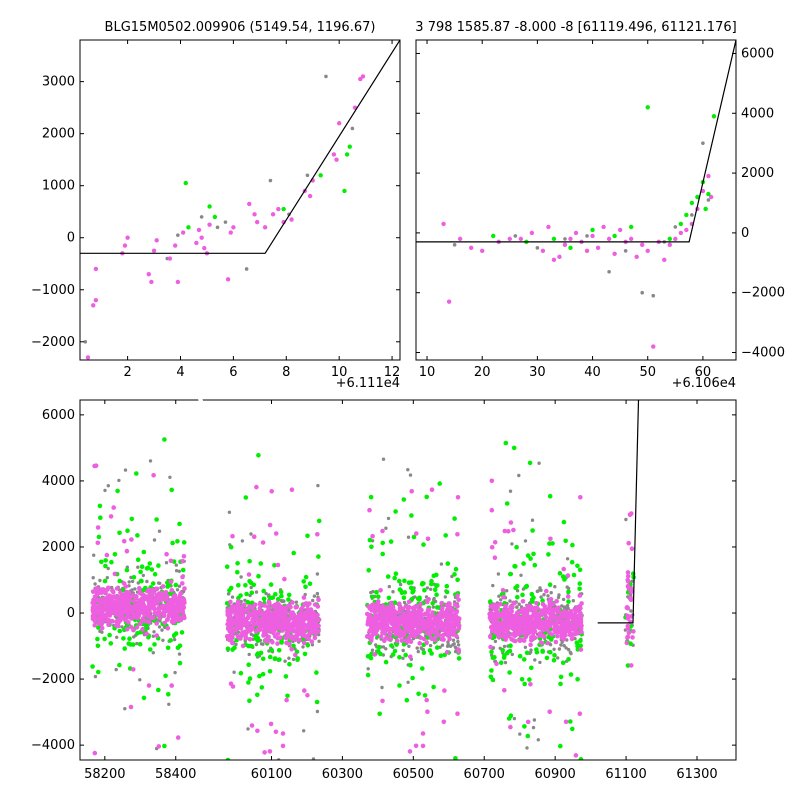 Image resolution: width=800 pixels, height=800 pixels. What do you see at coordinates (757, 53) in the screenshot?
I see `zoom-right-ytick-label: 6000` at bounding box center [757, 53].